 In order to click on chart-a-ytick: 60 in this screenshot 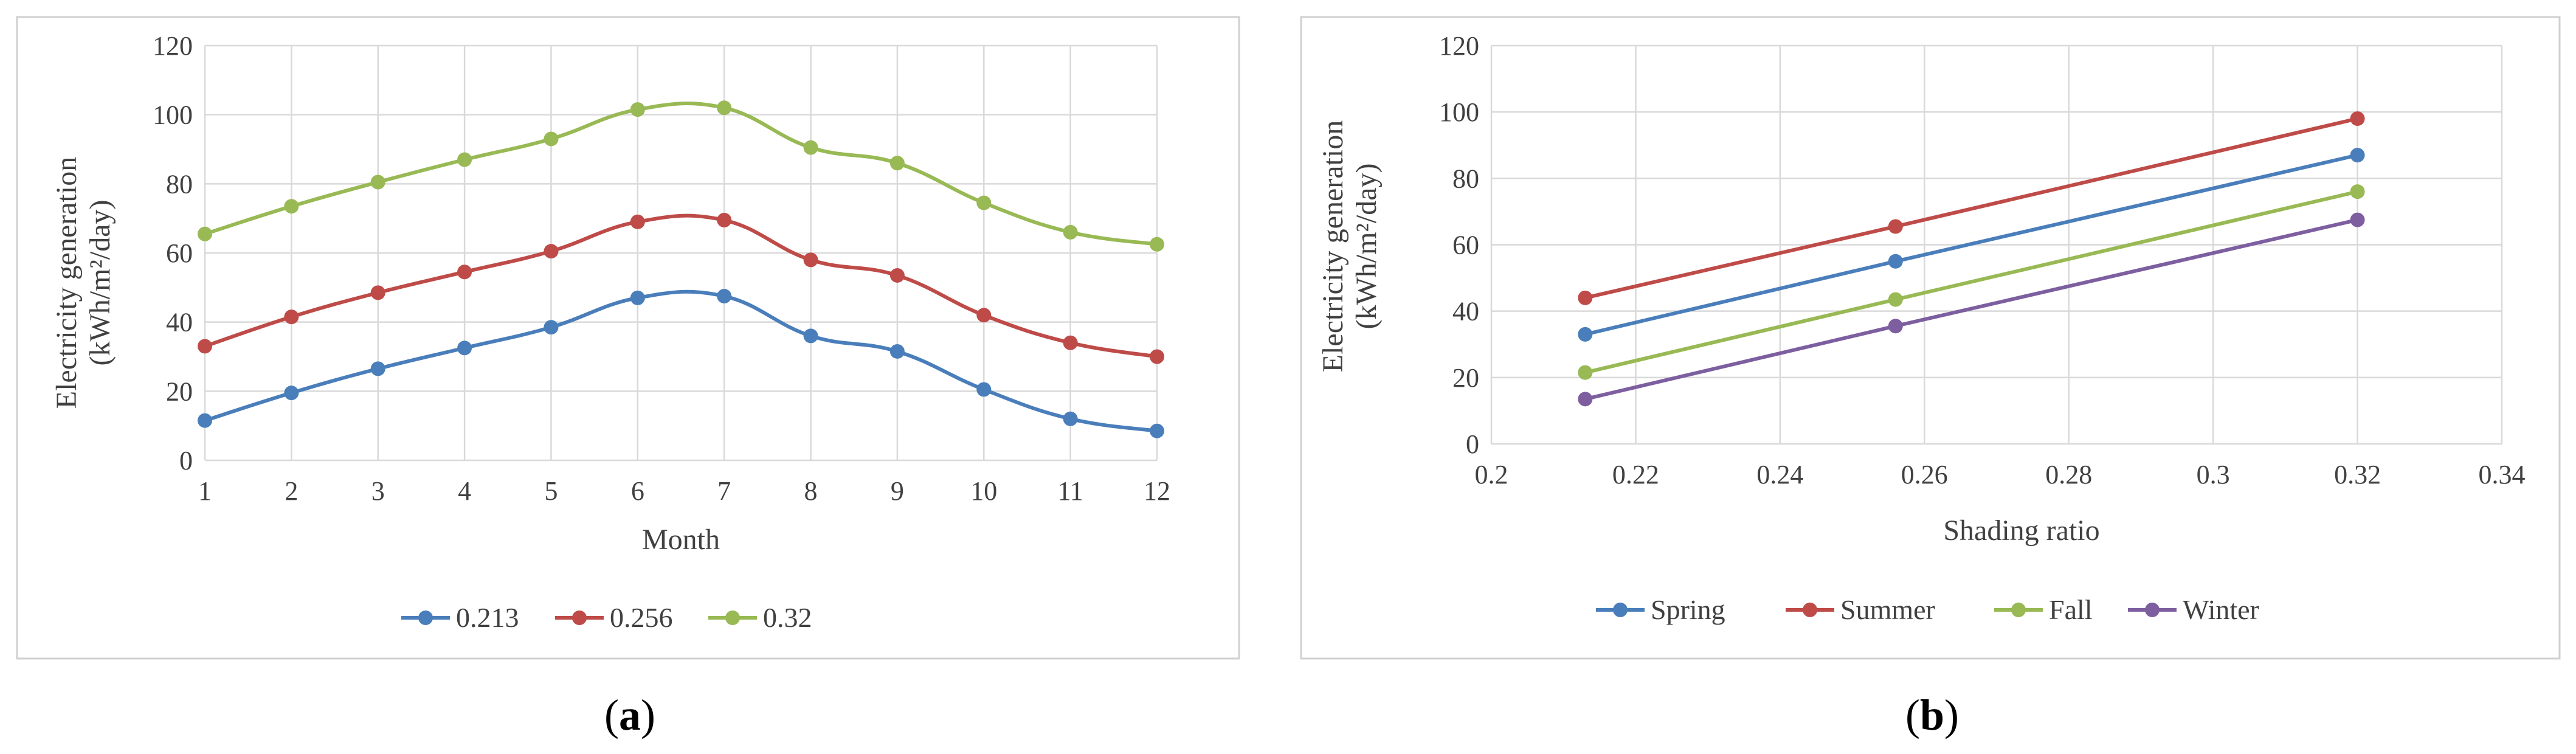, I will do `click(179, 253)`.